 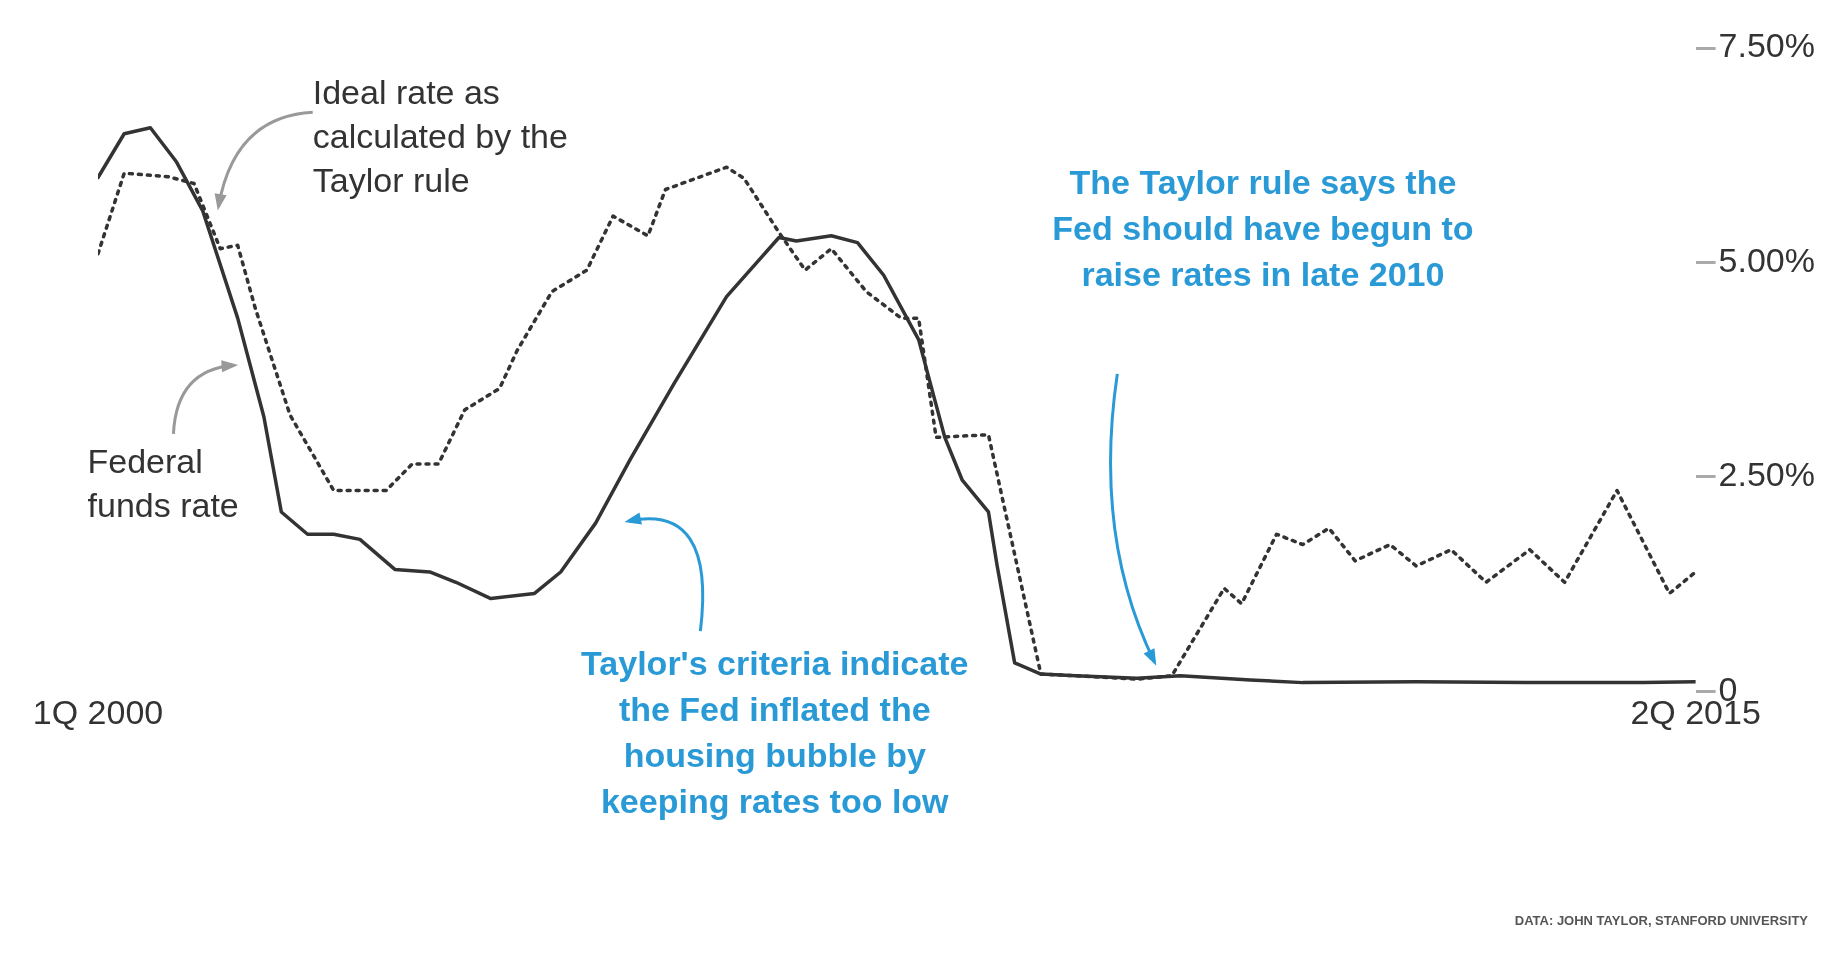 I want to click on annotation: Taylor's criteria indicate the Fed inflated the housing bubble by keeping rates too low, so click(x=775, y=731).